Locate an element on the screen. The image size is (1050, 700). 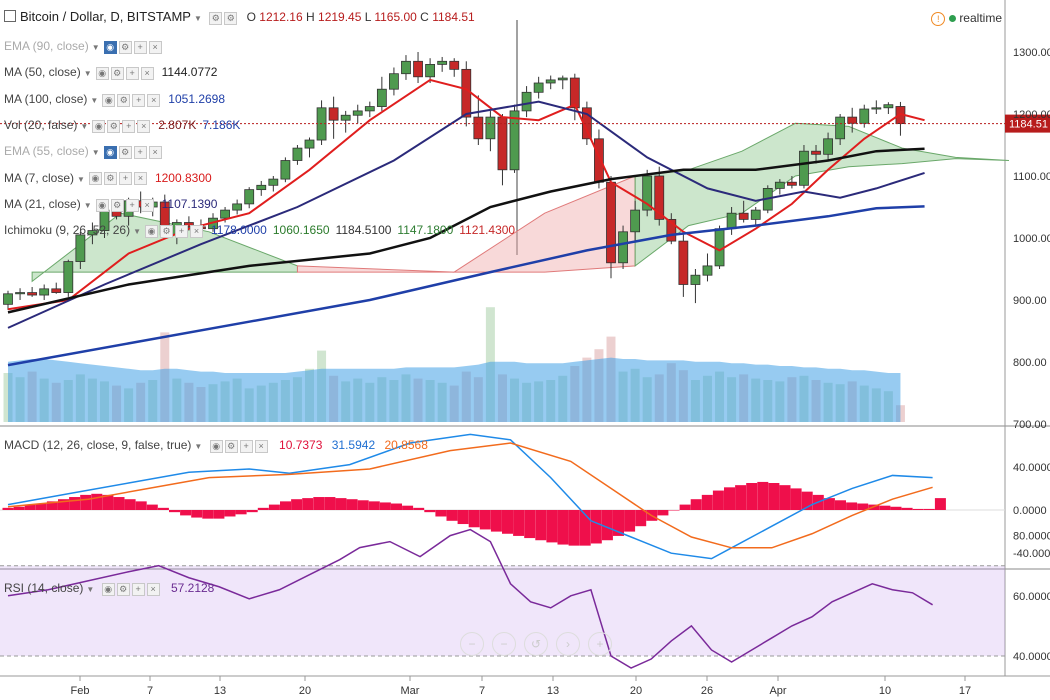
zoom-in-icon: + is located at coordinates (600, 644).